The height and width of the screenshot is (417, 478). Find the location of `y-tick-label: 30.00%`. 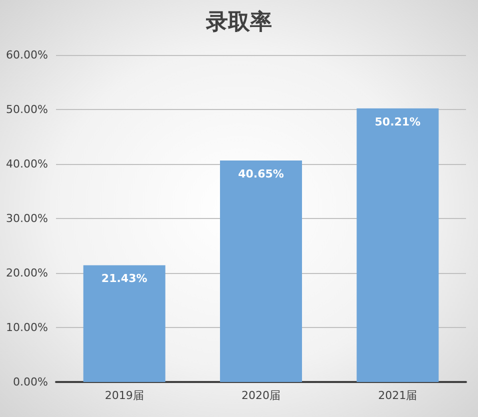

y-tick-label: 30.00% is located at coordinates (27, 218).